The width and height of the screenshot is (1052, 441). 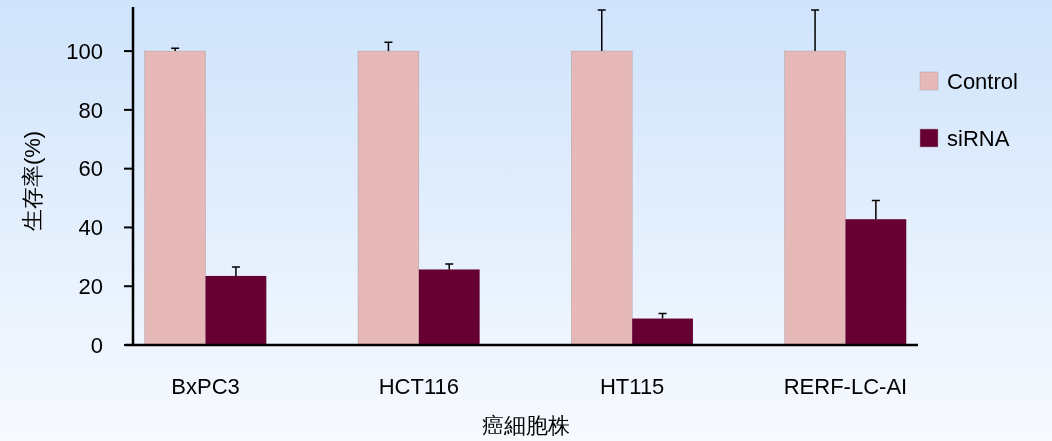 I want to click on y-tick-label: 40, so click(x=90, y=228).